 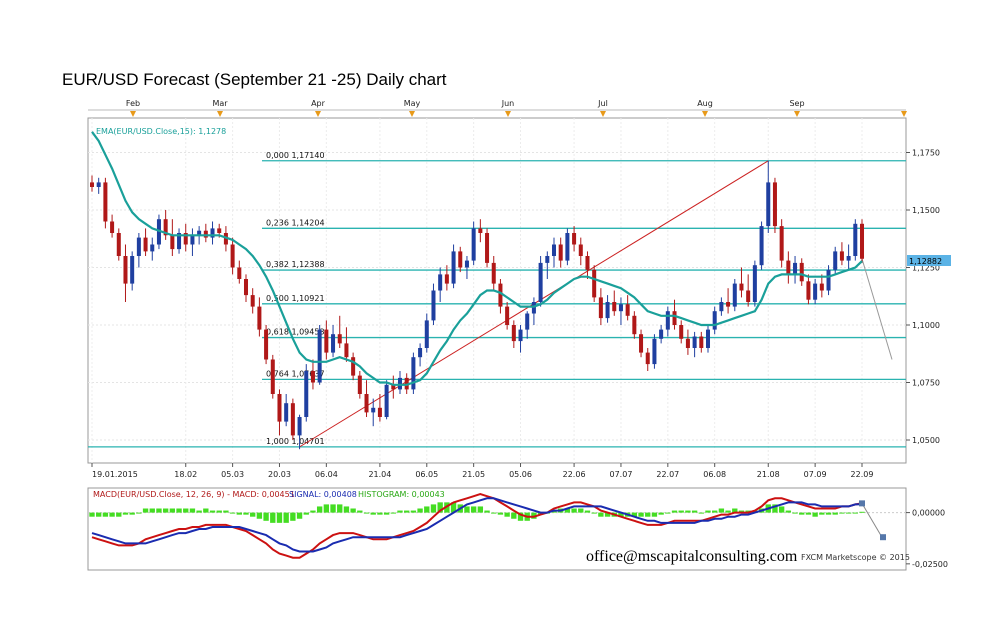 What do you see at coordinates (295, 332) in the screenshot?
I see `fibonacci-level-label: 0,618 1,09453` at bounding box center [295, 332].